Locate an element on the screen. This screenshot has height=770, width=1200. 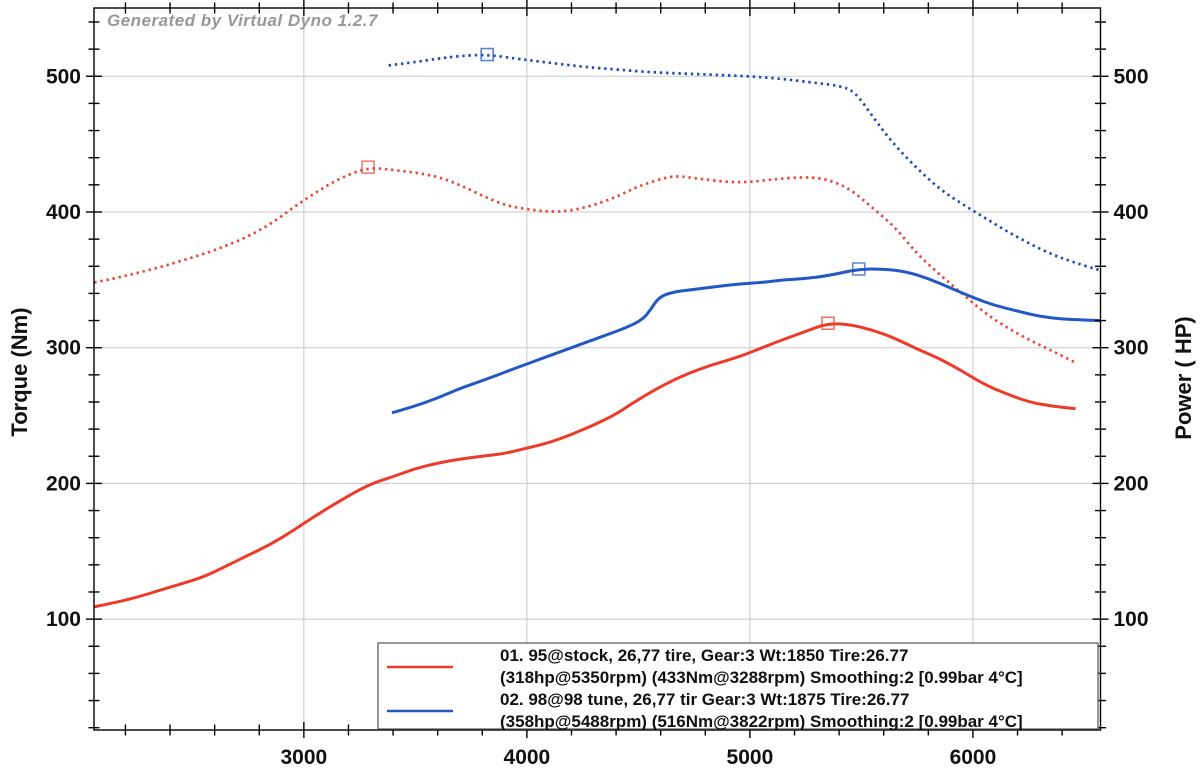
legend-box is located at coordinates (738, 686).